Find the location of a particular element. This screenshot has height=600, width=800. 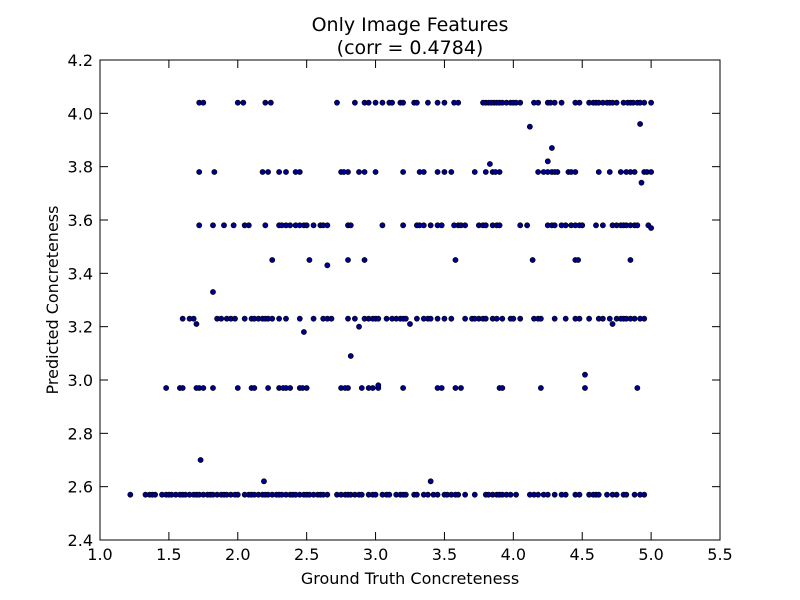

x-tick-label: 1.5 is located at coordinates (168, 554).